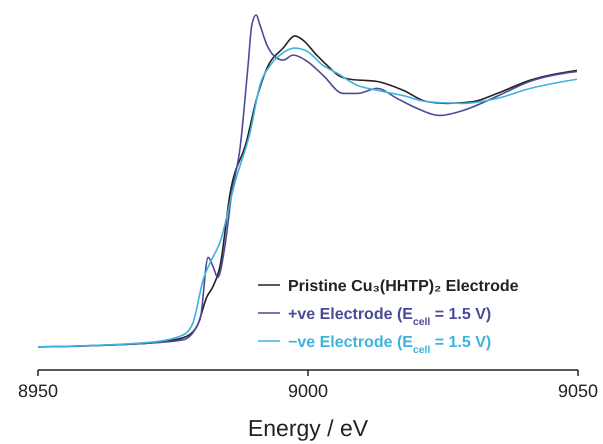  I want to click on x-tick-label: 8950, so click(38, 391).